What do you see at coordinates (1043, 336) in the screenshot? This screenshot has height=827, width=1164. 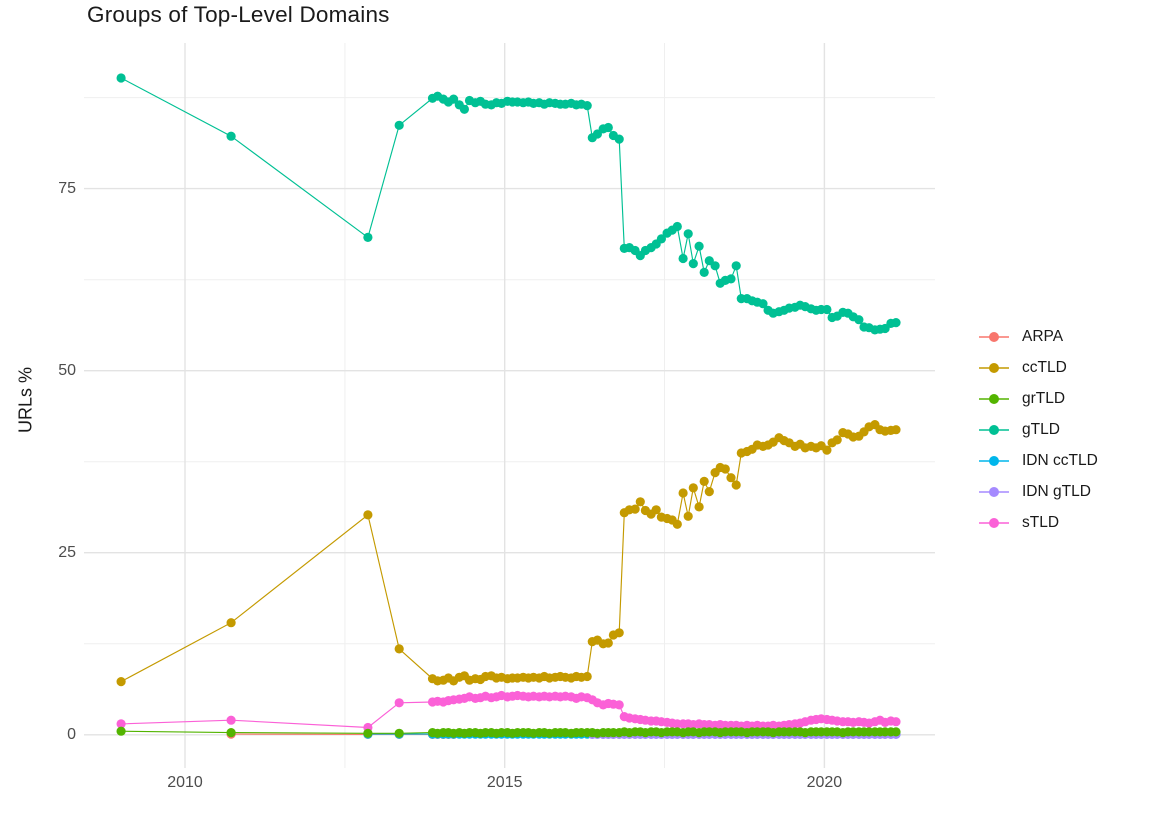 I see `legend-label: ARPA` at bounding box center [1043, 336].